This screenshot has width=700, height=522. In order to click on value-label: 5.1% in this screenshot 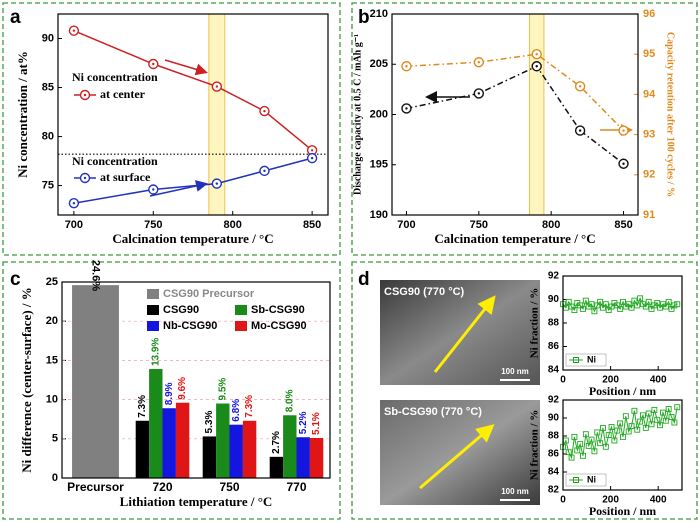, I will do `click(316, 423)`.